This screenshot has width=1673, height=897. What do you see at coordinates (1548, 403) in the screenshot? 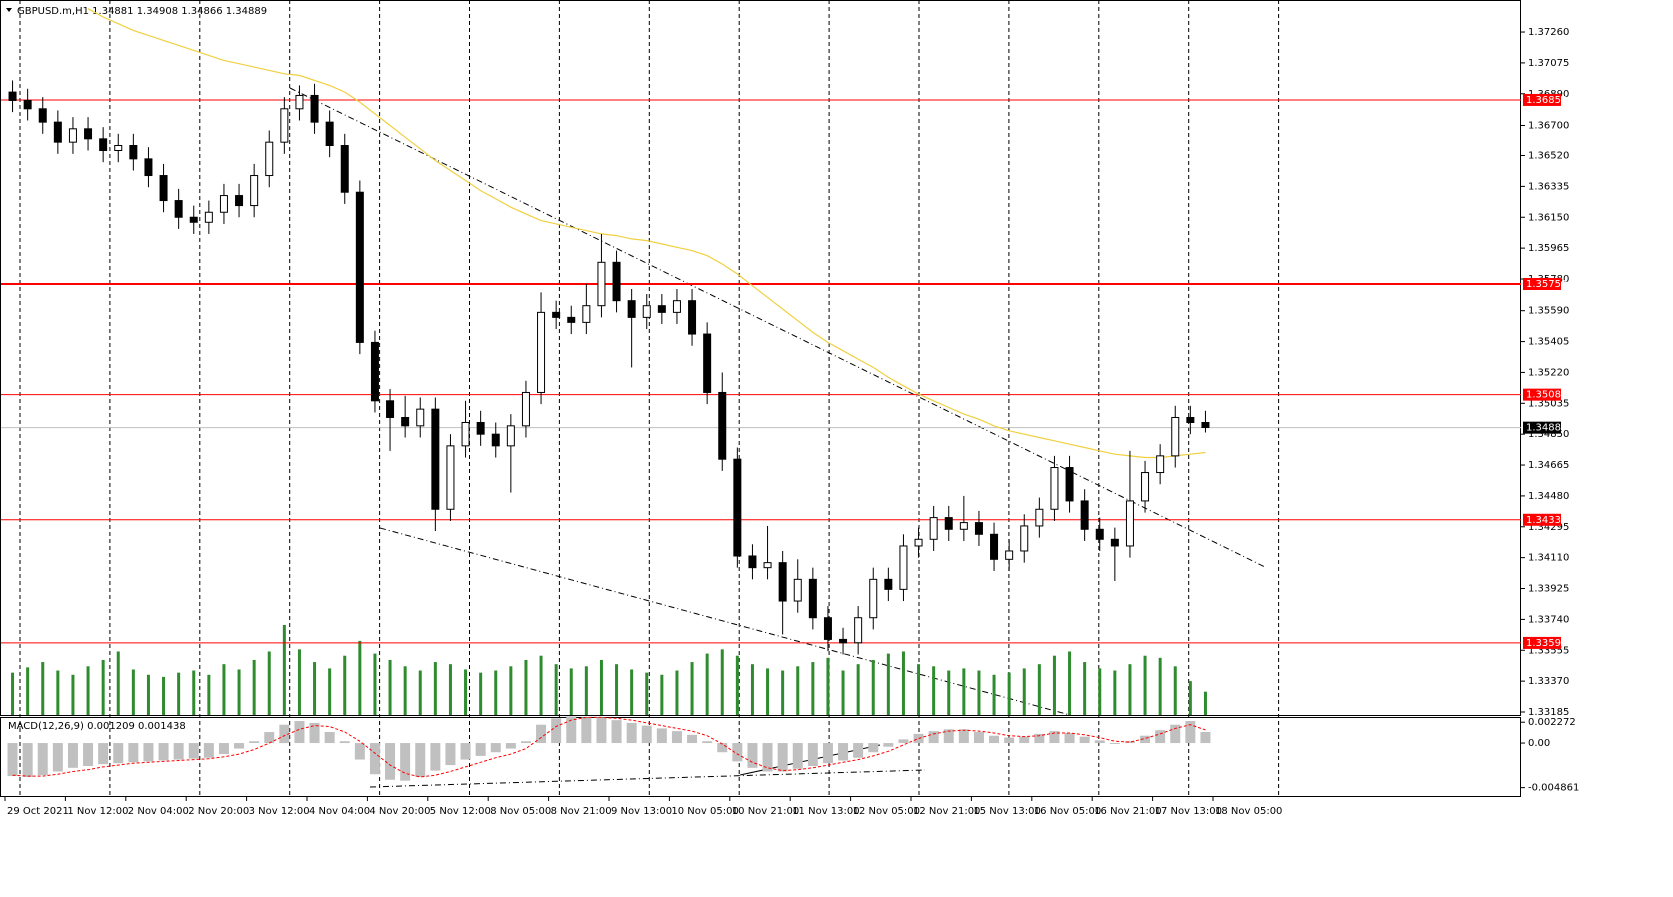
I see `y-tick-label: 1.35035` at bounding box center [1548, 403].